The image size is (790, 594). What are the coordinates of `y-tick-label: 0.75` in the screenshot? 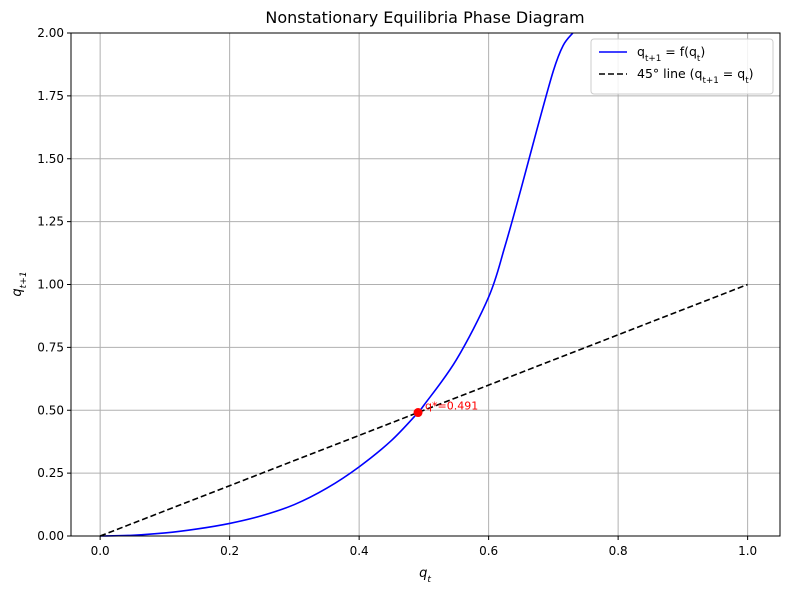 It's located at (50, 347).